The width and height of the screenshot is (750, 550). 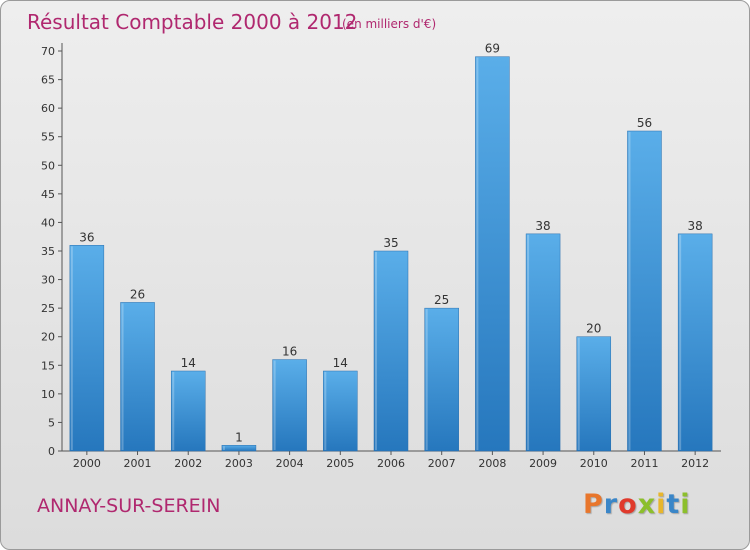 I want to click on y-tick-label: 35, so click(x=48, y=251).